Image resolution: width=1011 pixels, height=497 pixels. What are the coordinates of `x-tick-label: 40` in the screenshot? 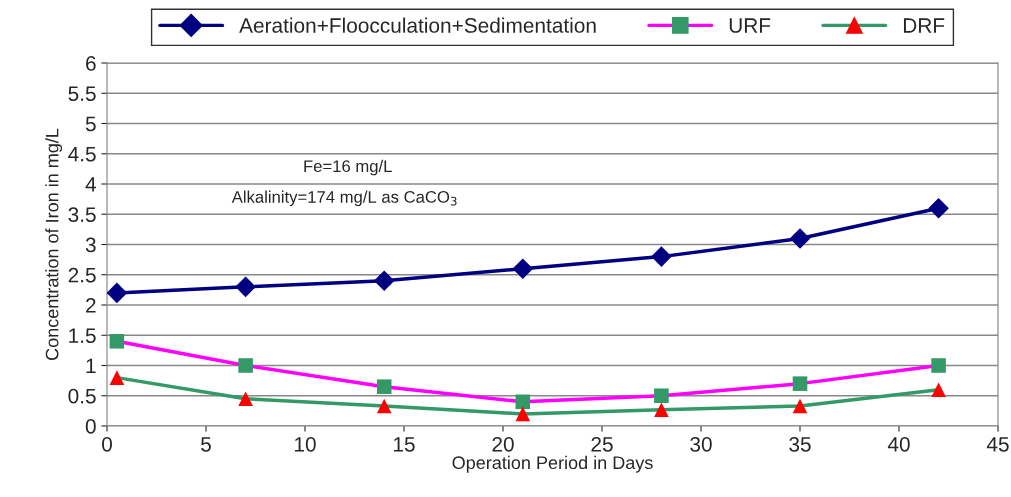 It's located at (898, 444).